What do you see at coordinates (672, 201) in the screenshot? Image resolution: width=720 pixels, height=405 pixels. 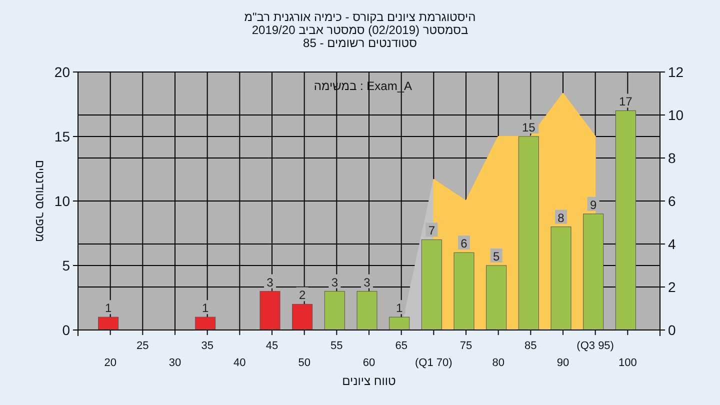 I see `y2-tick-label: 6` at bounding box center [672, 201].